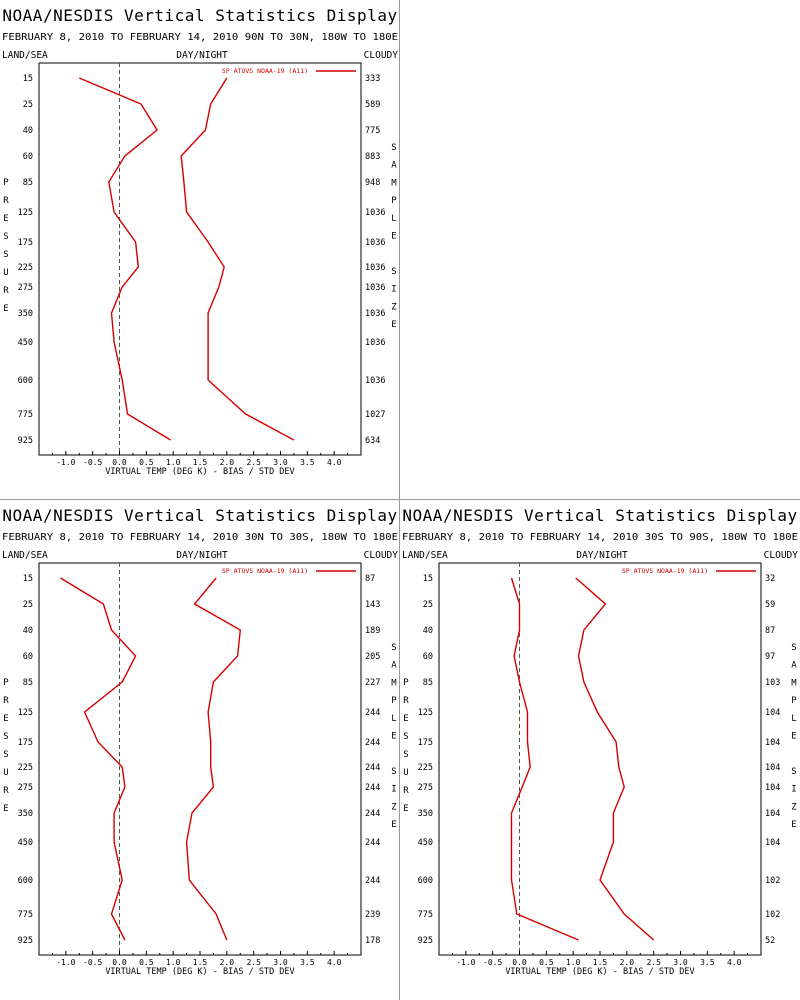 The image size is (800, 1000). What do you see at coordinates (400, 499) in the screenshot?
I see `panel-divider-horizontal` at bounding box center [400, 499].